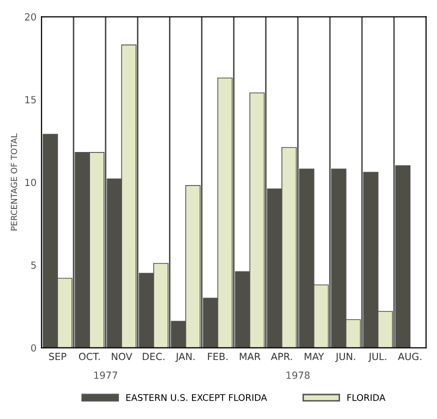  Describe the element at coordinates (197, 397) in the screenshot. I see `legend-label: EASTERN U.S. EXCEPT FLORIDA` at that location.